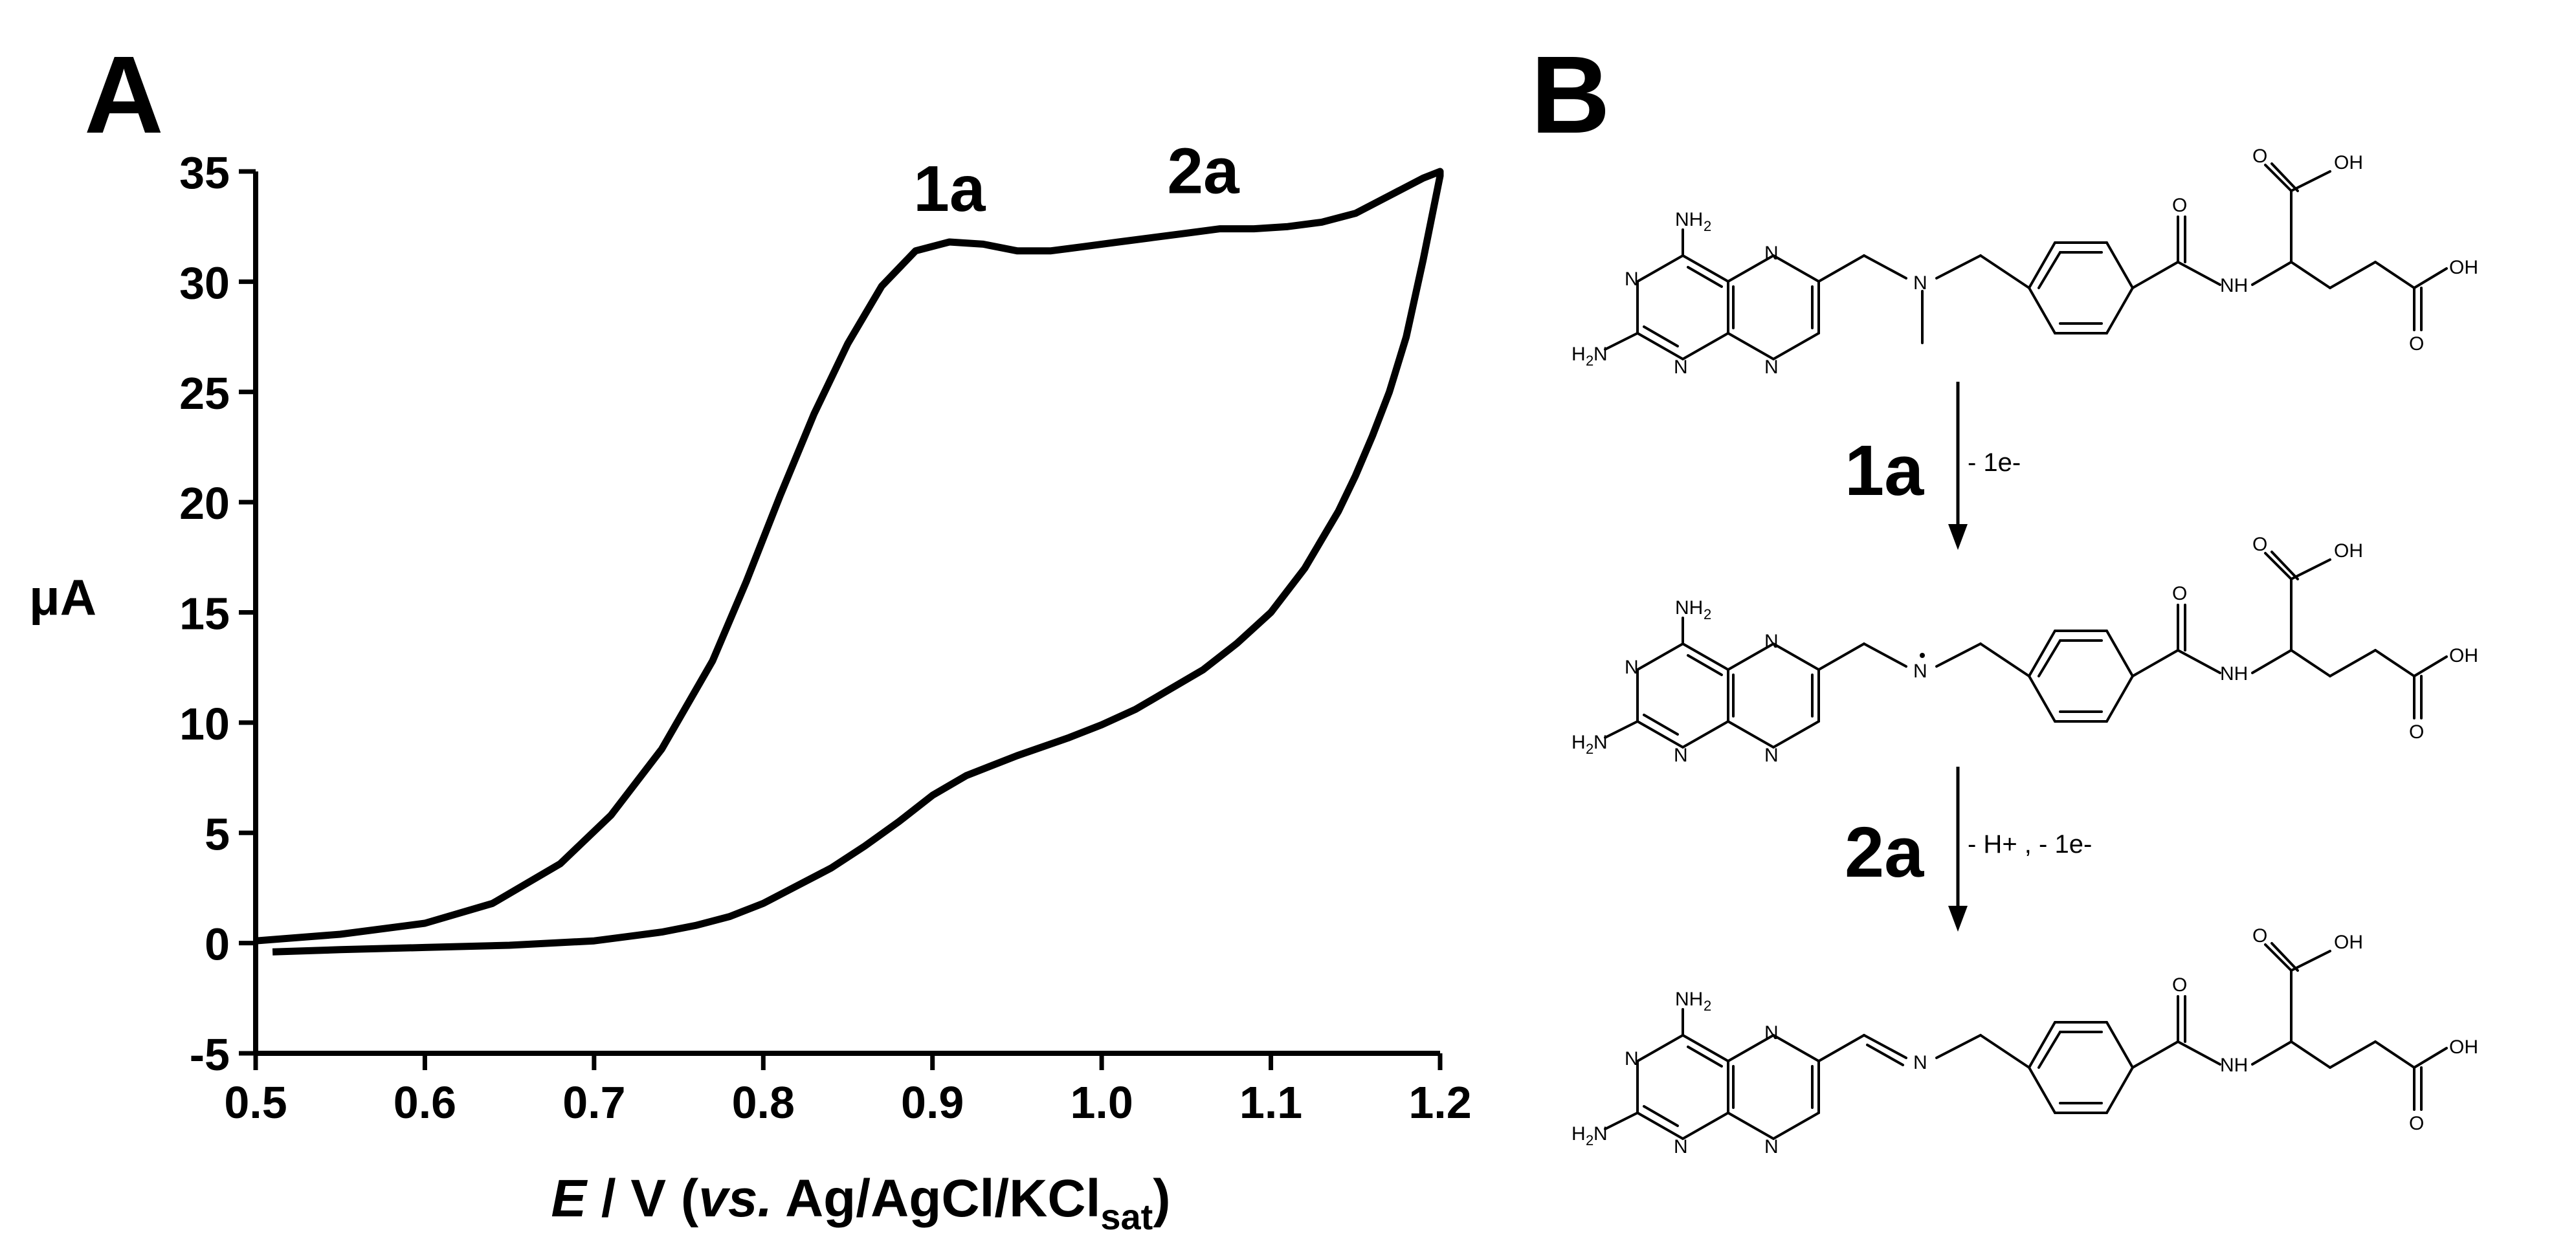 Image resolution: width=2576 pixels, height=1239 pixels. Describe the element at coordinates (204, 503) in the screenshot. I see `y-tick-label: 20` at that location.